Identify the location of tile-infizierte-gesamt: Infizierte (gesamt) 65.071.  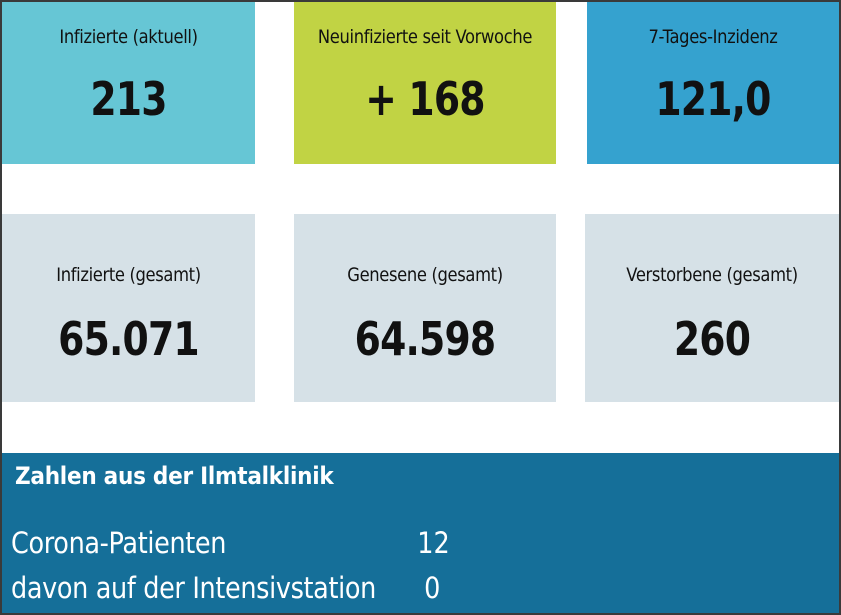
(128, 308).